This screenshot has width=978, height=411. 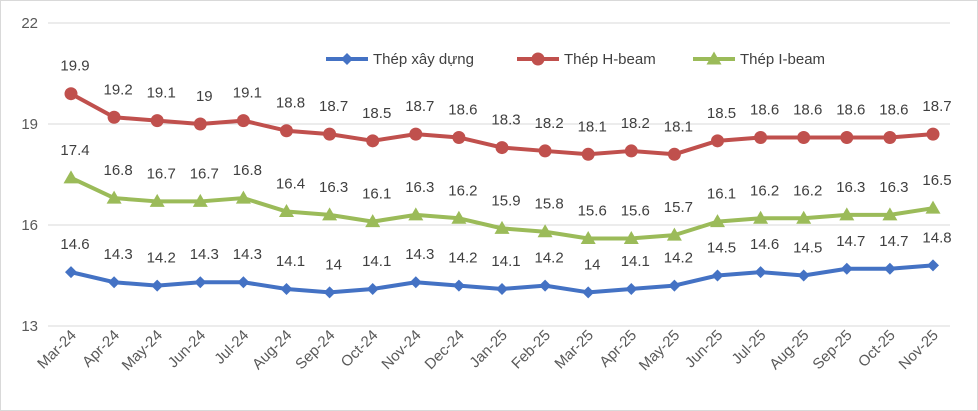 I want to click on data-label: 14.6, so click(x=764, y=244).